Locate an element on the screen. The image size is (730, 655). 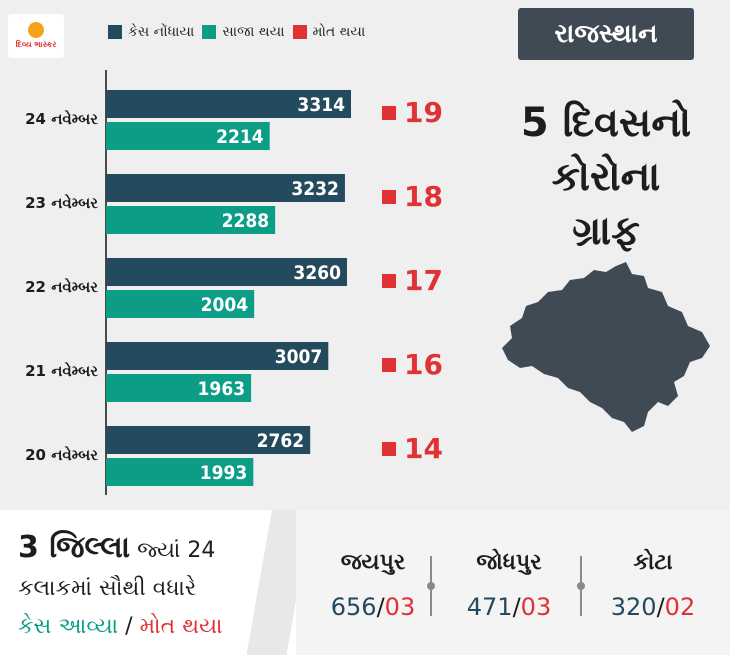
death-value-label: 16 is located at coordinates (423, 364).